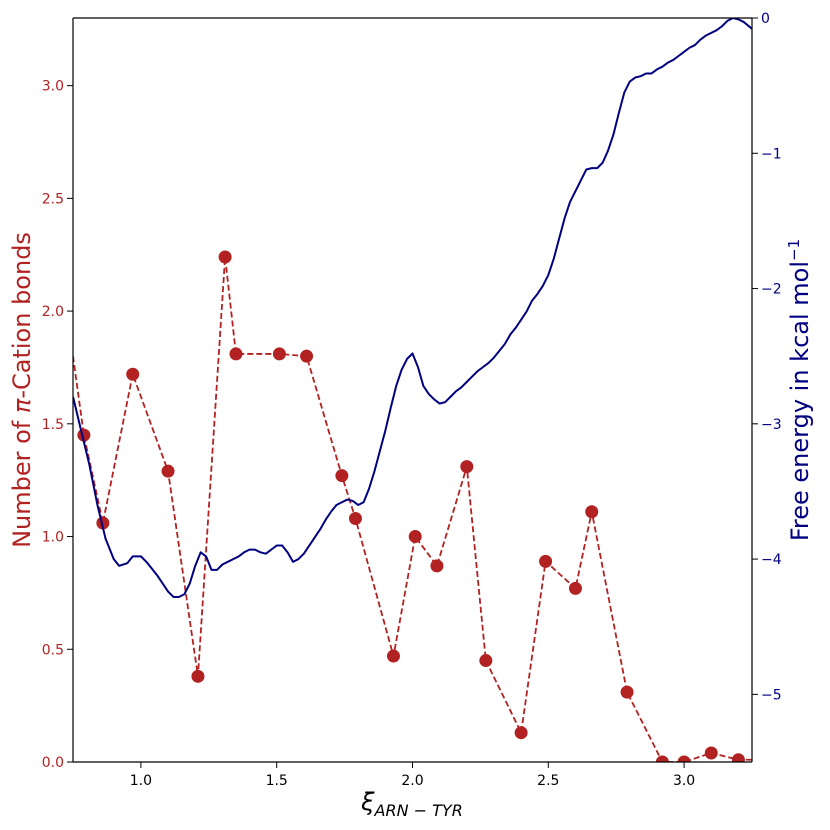  Describe the element at coordinates (53, 538) in the screenshot. I see `left-y-tick-label: 1.0` at that location.